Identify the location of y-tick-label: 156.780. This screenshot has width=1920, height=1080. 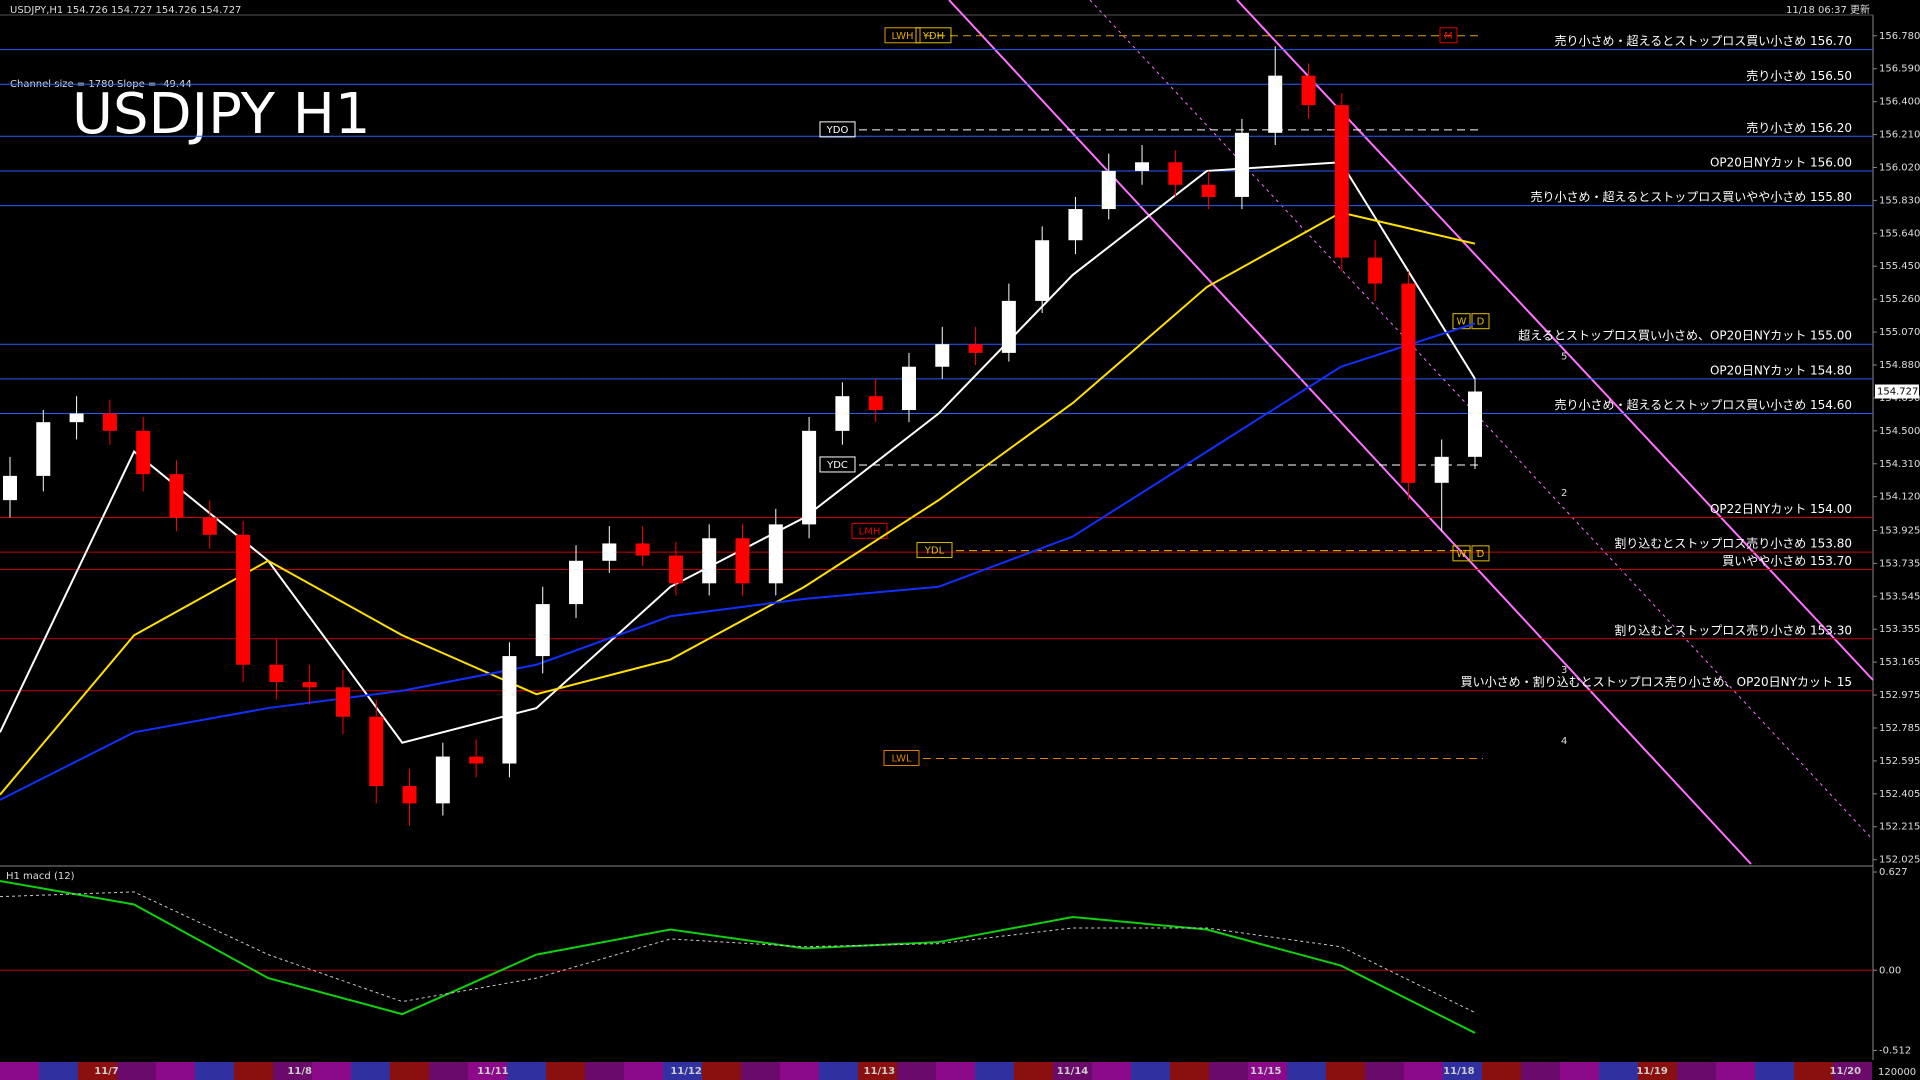
(1899, 36).